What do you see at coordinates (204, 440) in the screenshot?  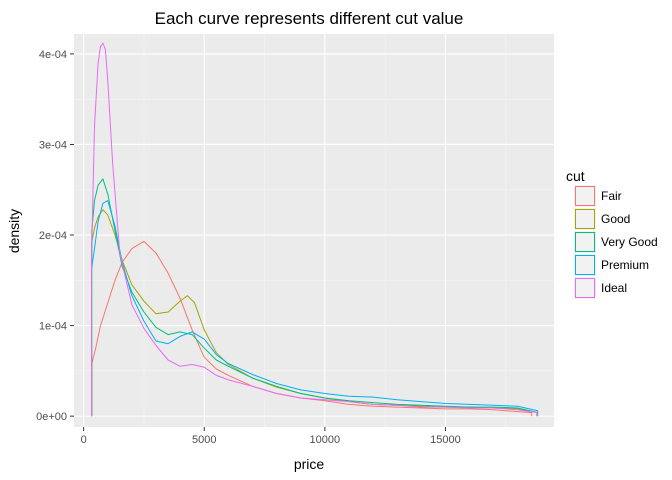 I see `x-tick-label: 5000` at bounding box center [204, 440].